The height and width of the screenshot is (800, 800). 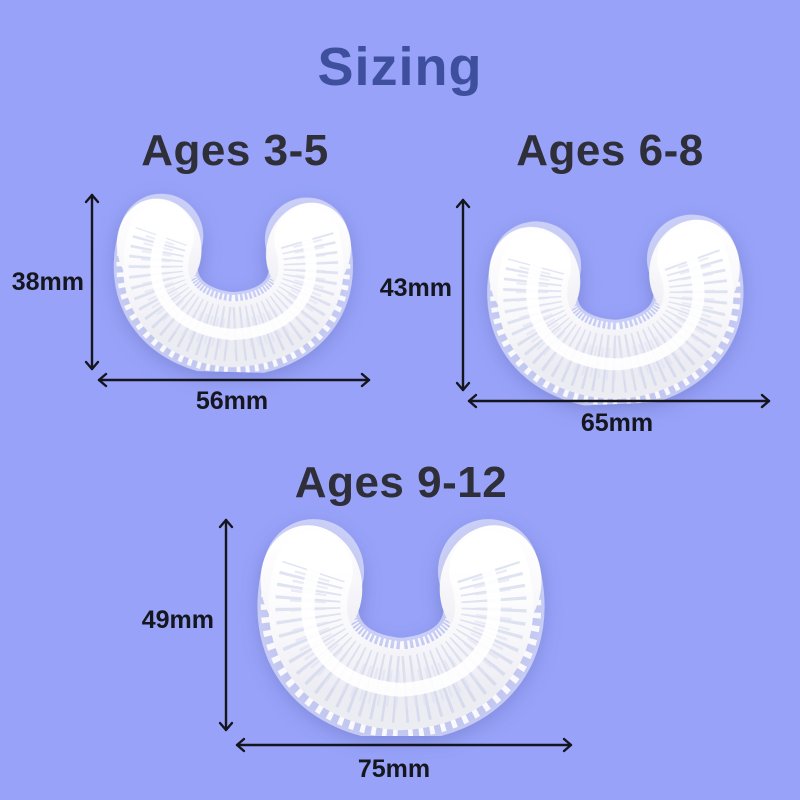 What do you see at coordinates (415, 288) in the screenshot?
I see `height-measurement: 43mm` at bounding box center [415, 288].